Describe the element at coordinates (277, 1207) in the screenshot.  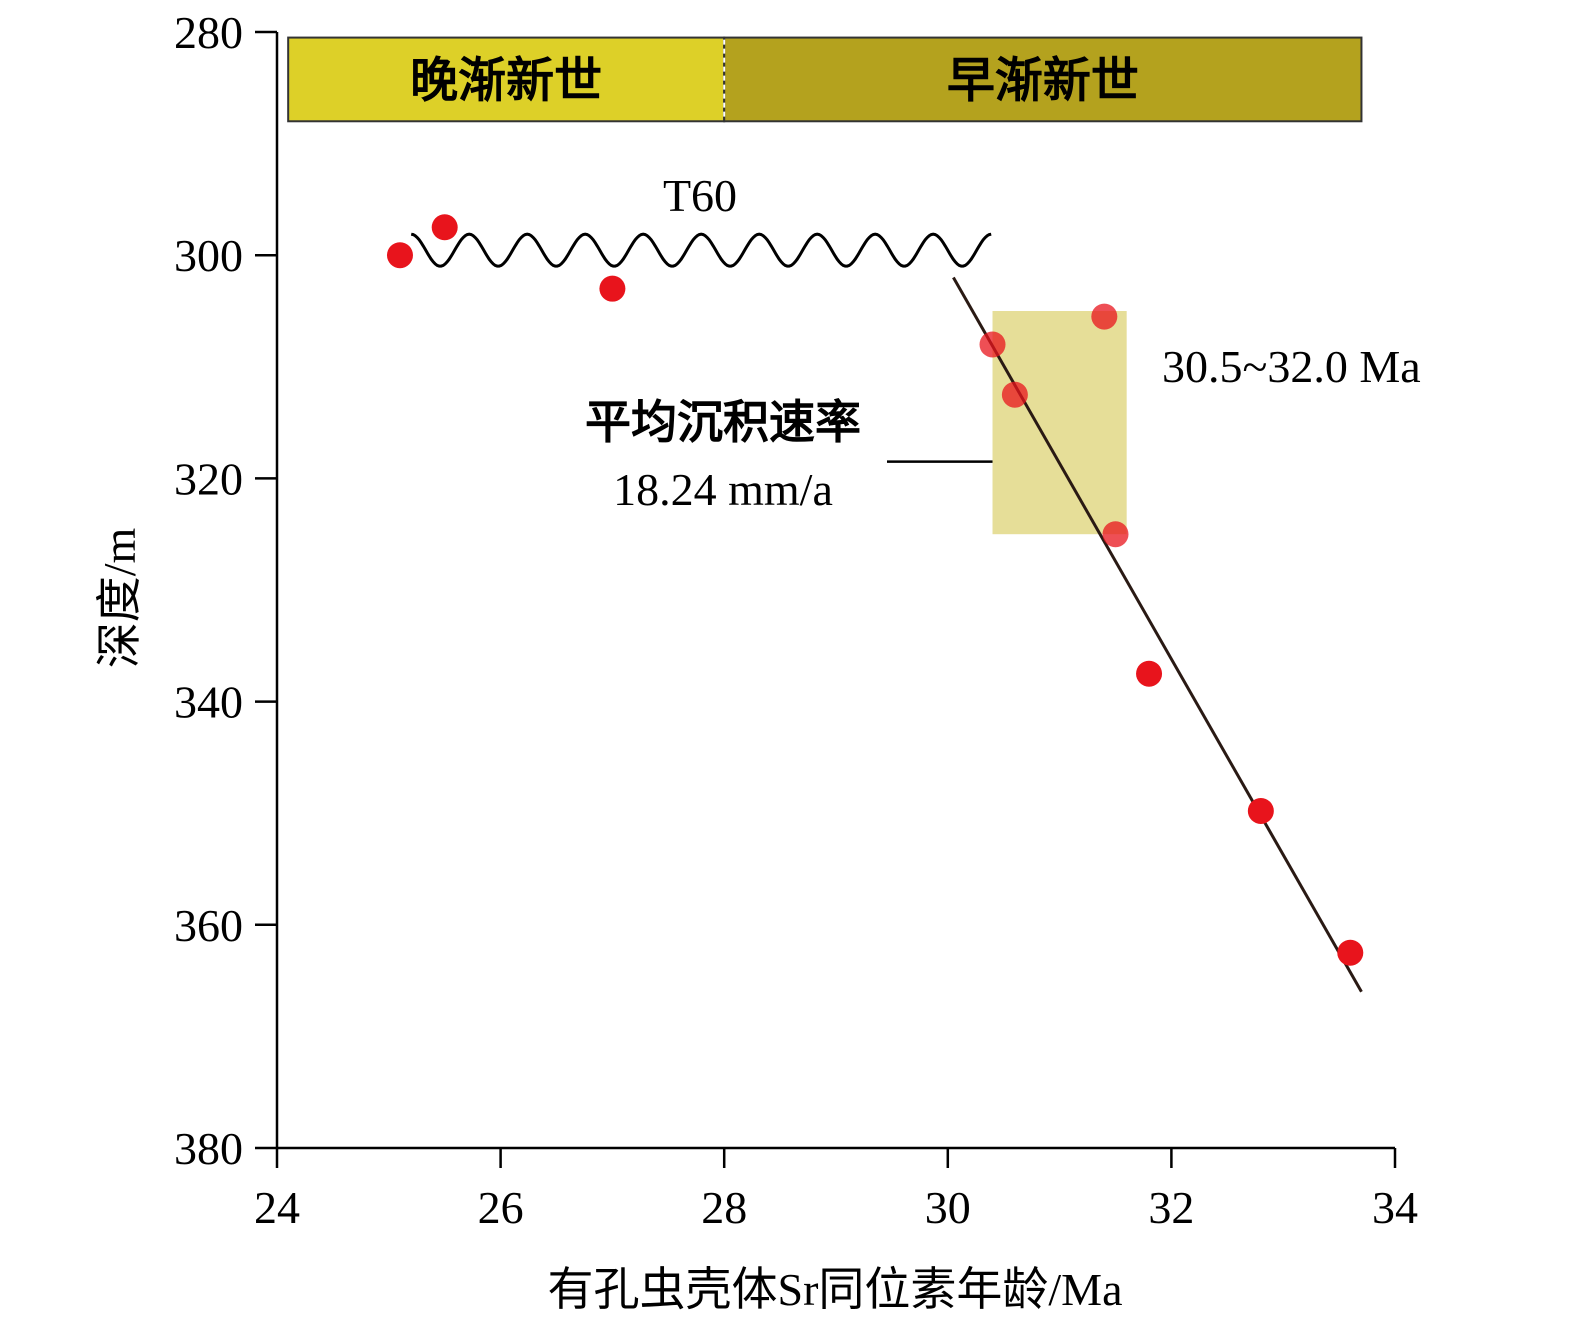
I see `x-tick-label: 24` at that location.